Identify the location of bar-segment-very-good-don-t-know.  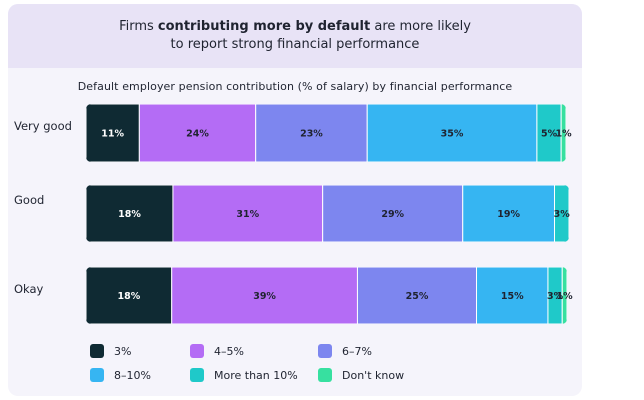
(563, 133).